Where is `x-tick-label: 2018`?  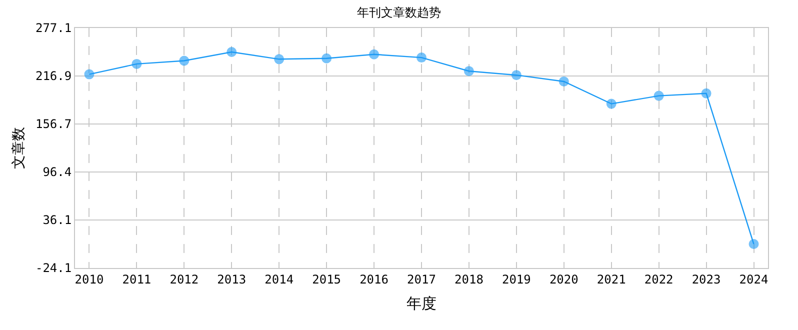 x-tick-label: 2018 is located at coordinates (469, 279).